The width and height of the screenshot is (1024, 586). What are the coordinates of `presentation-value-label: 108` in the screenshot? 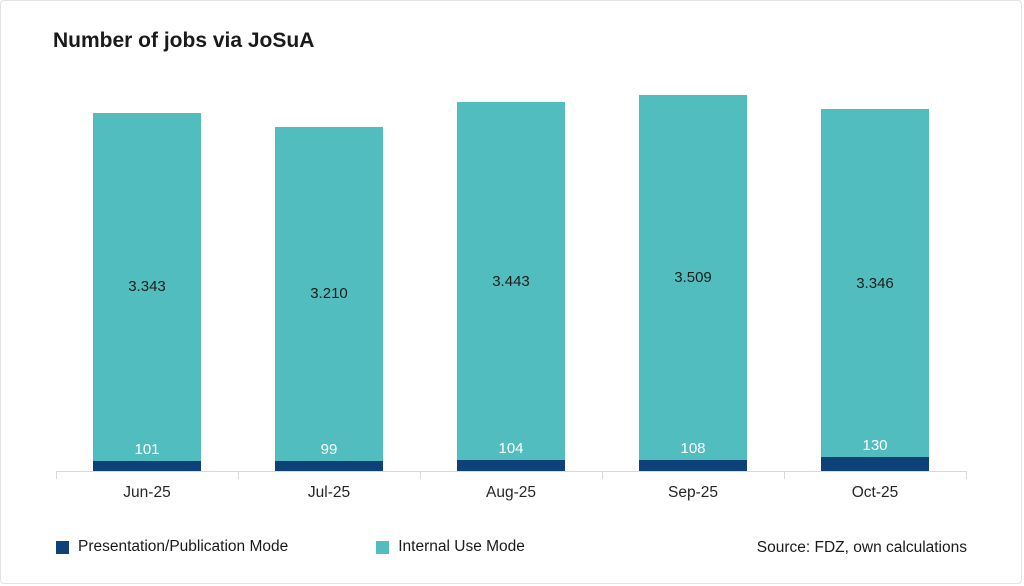 It's located at (693, 448).